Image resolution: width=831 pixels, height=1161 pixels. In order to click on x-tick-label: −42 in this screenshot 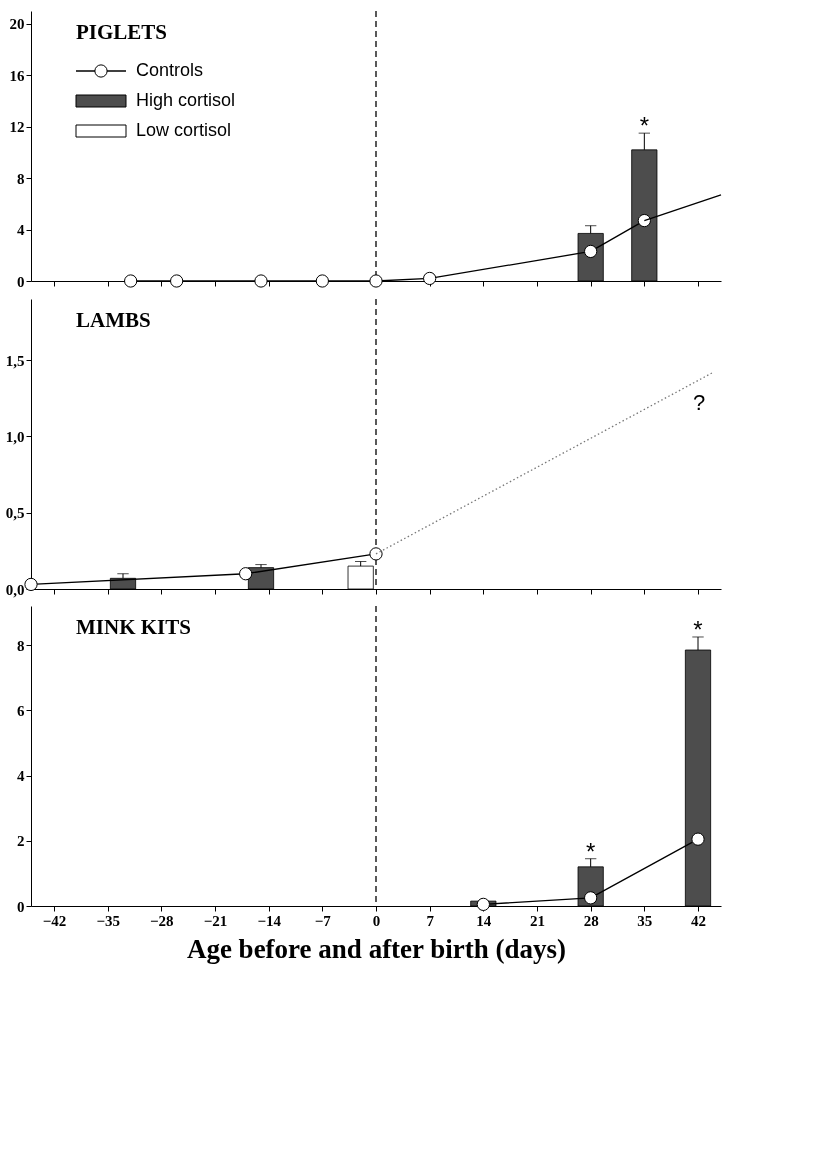, I will do `click(54, 920)`.